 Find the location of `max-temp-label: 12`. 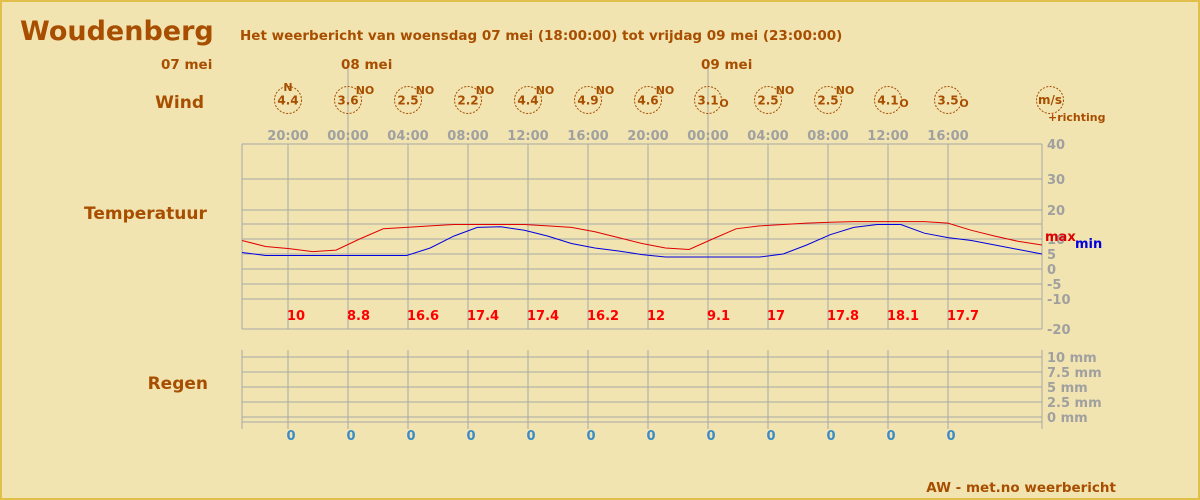

max-temp-label: 12 is located at coordinates (656, 316).